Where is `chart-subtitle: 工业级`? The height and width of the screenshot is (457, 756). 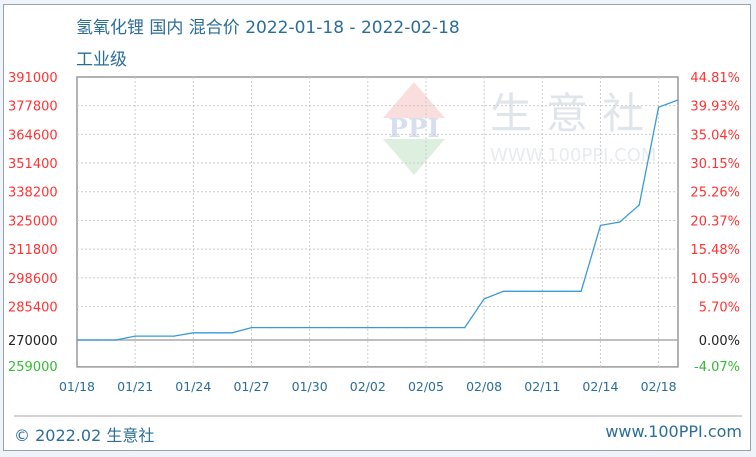
chart-subtitle: 工业级 is located at coordinates (101, 60).